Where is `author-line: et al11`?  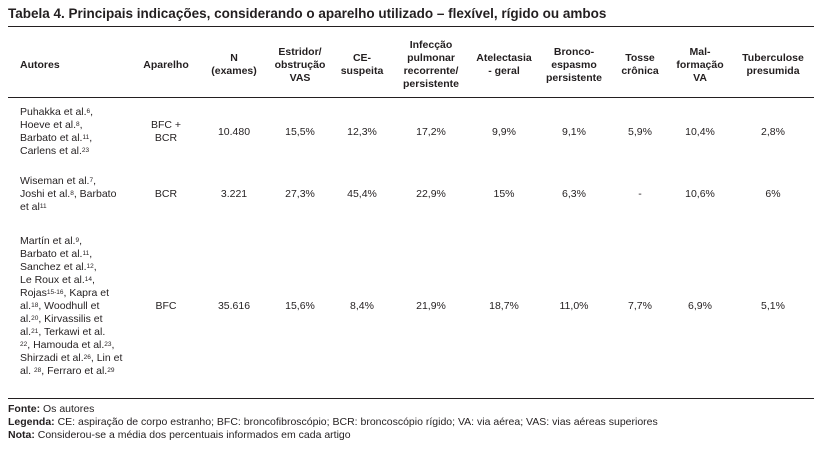
author-line: et al11 is located at coordinates (74, 207).